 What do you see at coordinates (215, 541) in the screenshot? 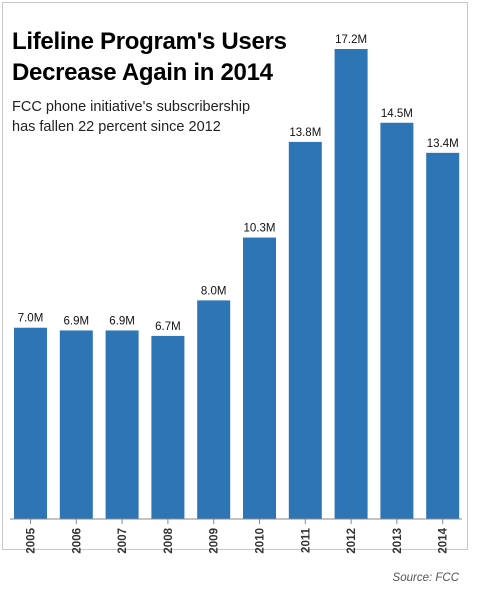
I see `x-tick-label-2009: 2009` at bounding box center [215, 541].